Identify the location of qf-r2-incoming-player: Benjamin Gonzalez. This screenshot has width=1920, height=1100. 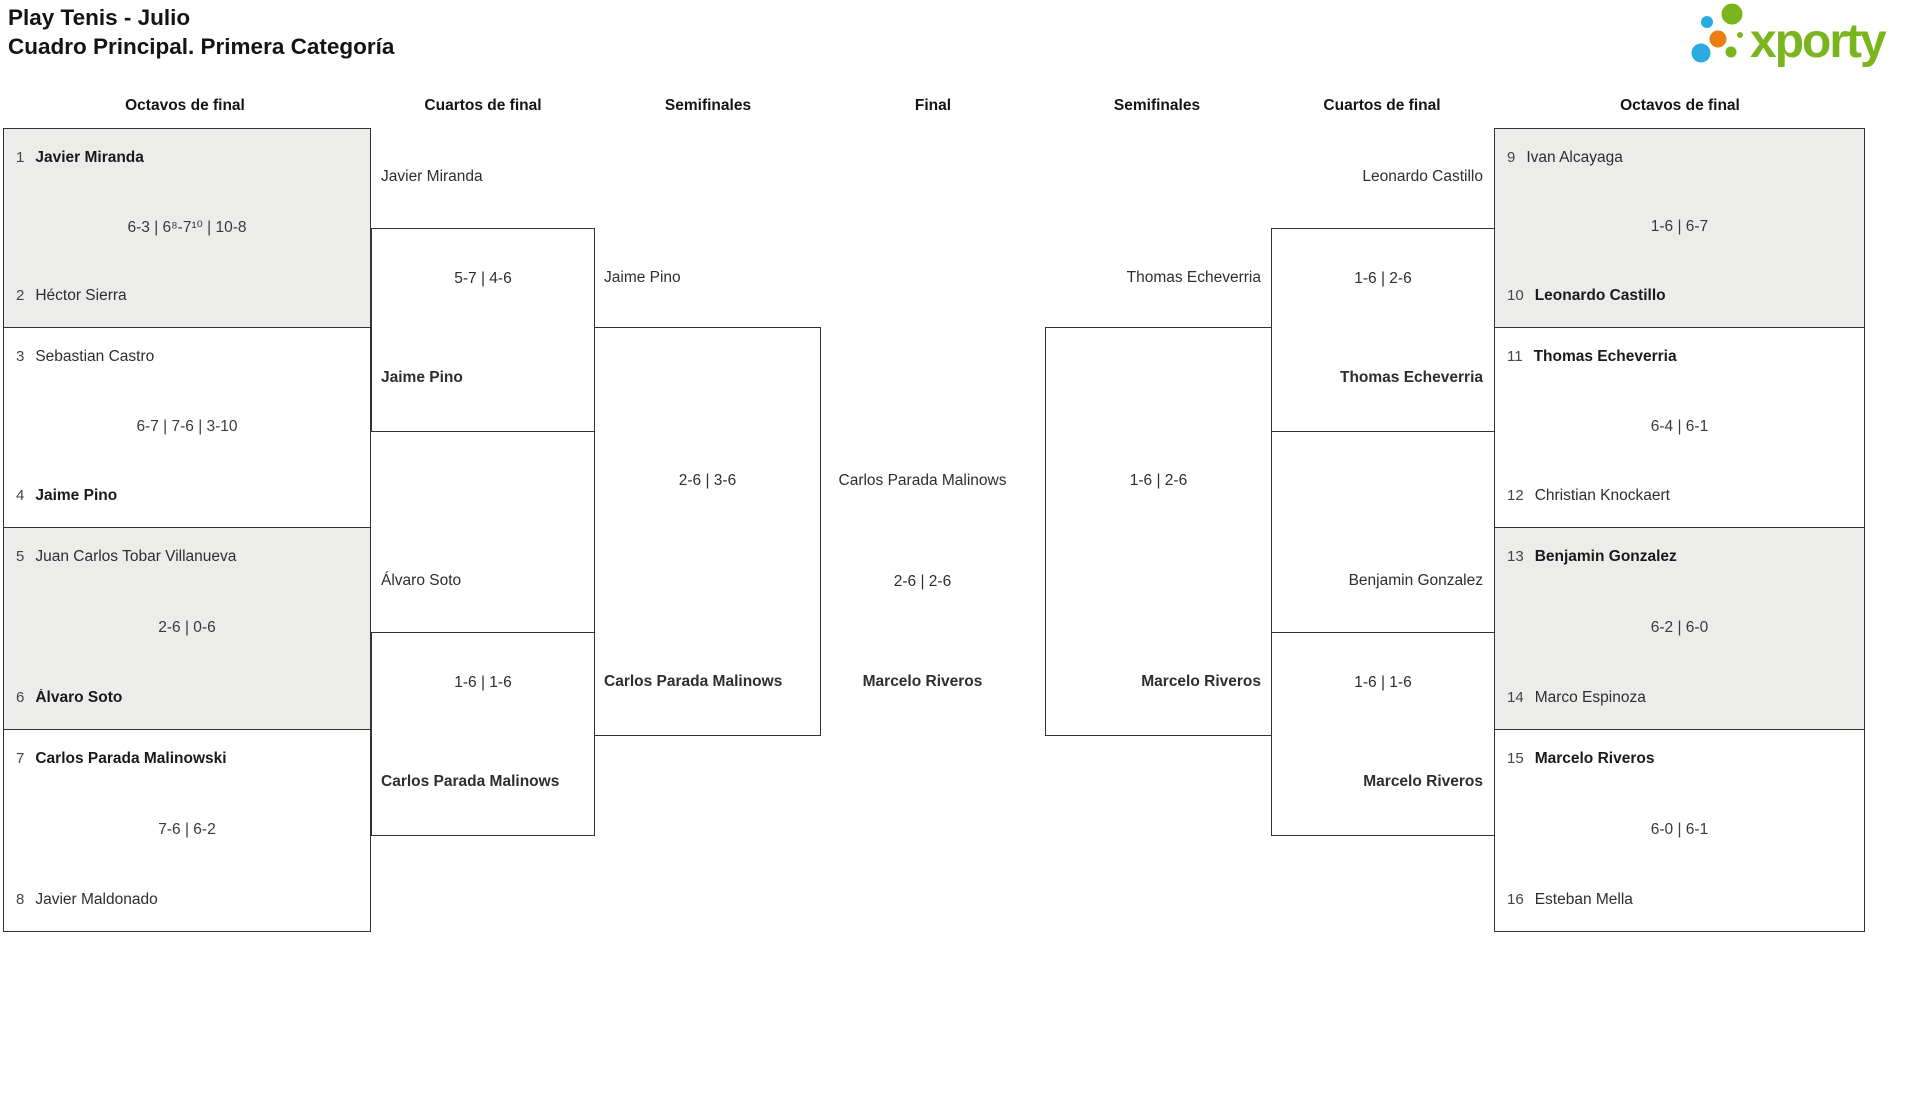
(1415, 580).